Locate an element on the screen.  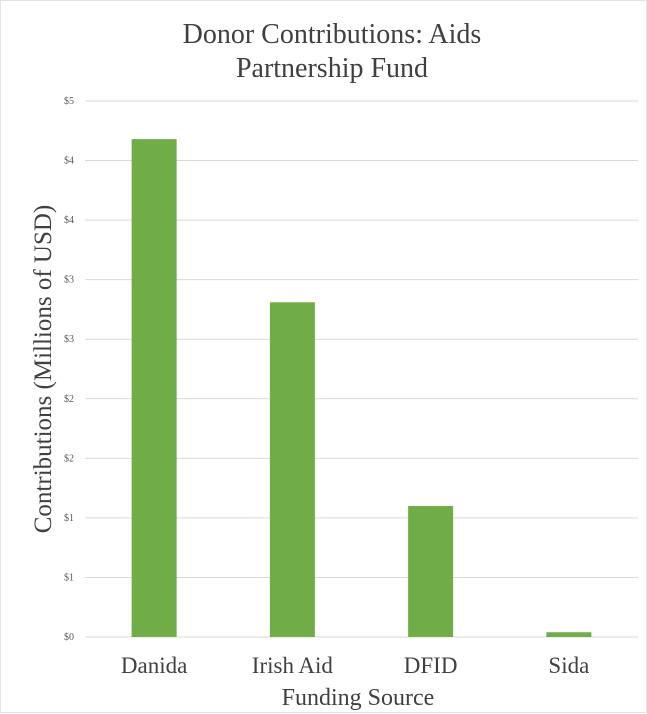
y-axis-label: Contributions (Millions of USD) is located at coordinates (43, 369).